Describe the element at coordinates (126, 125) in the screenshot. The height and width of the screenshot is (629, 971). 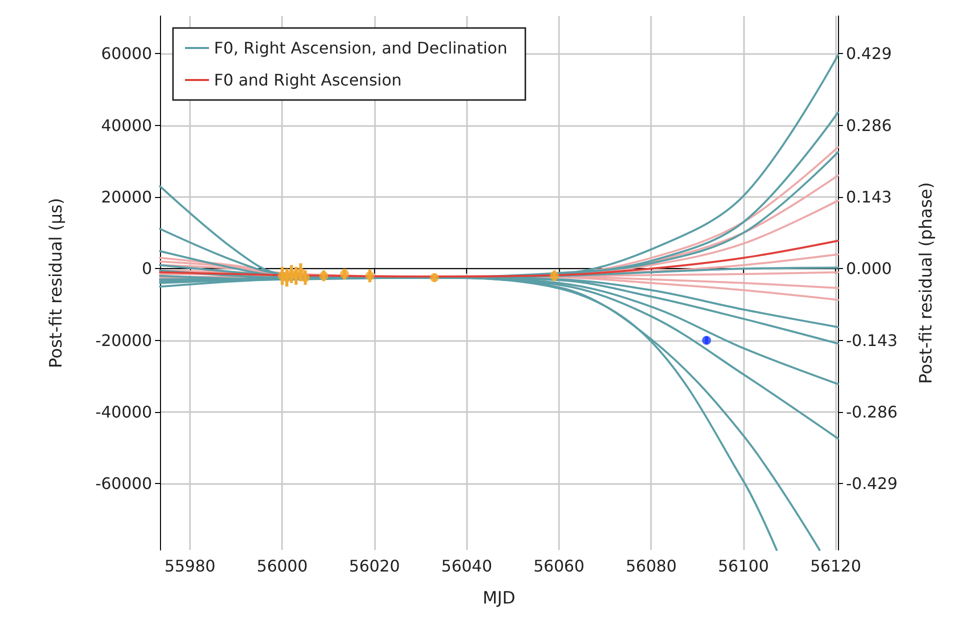
I see `y-tick-label: 40000` at that location.